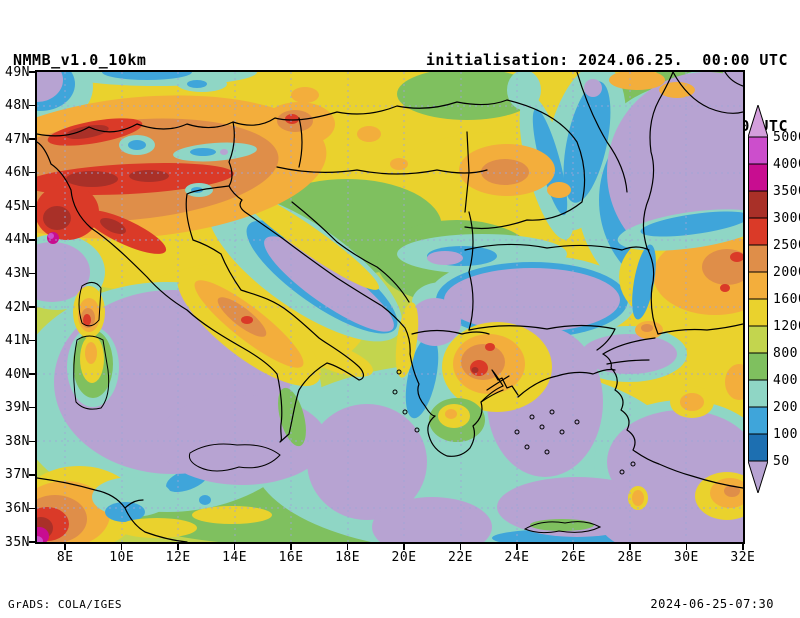  I want to click on lon-tick-label: 18E, so click(348, 557).